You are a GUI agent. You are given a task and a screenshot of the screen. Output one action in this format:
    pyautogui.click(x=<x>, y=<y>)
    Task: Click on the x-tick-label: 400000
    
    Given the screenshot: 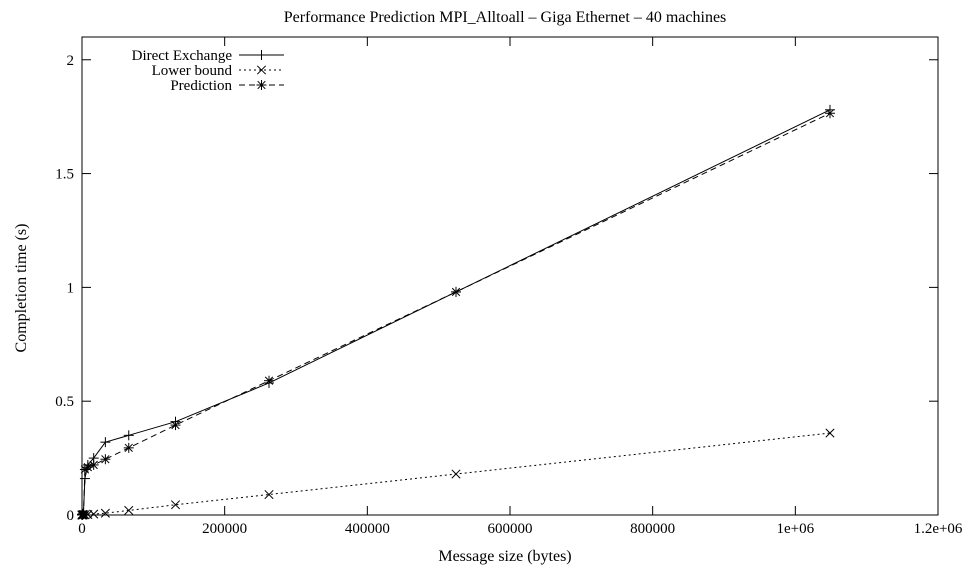 What is the action you would take?
    pyautogui.click(x=367, y=529)
    